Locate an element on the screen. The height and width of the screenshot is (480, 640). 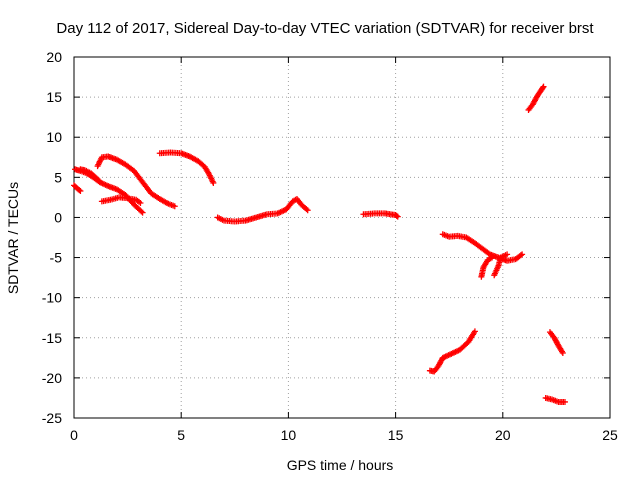
x-tick-label: 20 is located at coordinates (503, 435).